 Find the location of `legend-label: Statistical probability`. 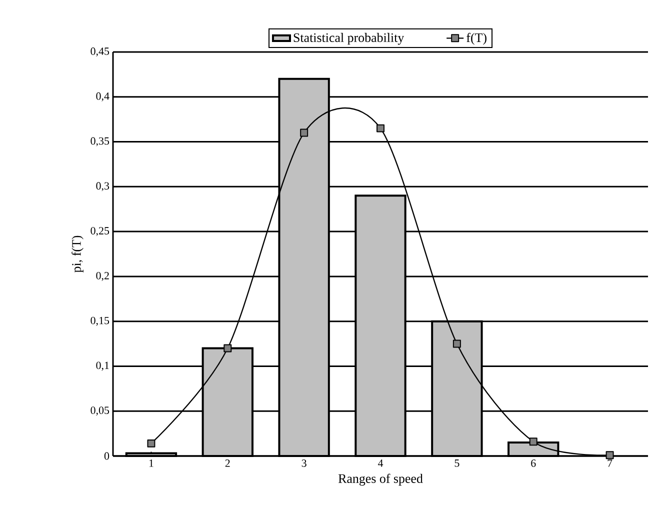

legend-label: Statistical probability is located at coordinates (349, 38).